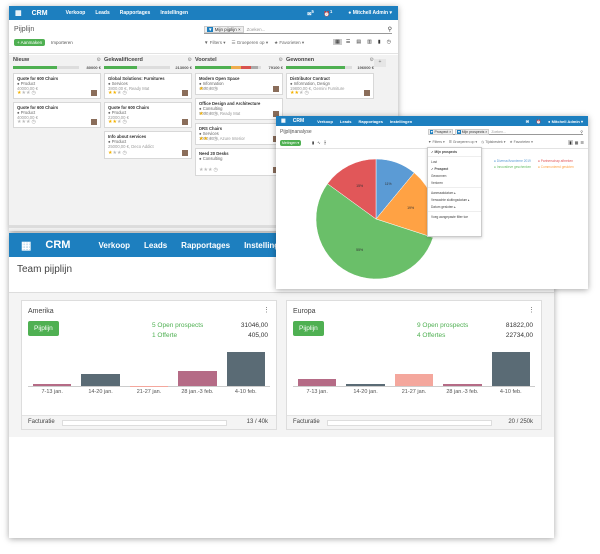 The height and width of the screenshot is (554, 600). What do you see at coordinates (450, 216) in the screenshot?
I see `dropdown-item: Voeg aangepaste filter toe` at bounding box center [450, 216].